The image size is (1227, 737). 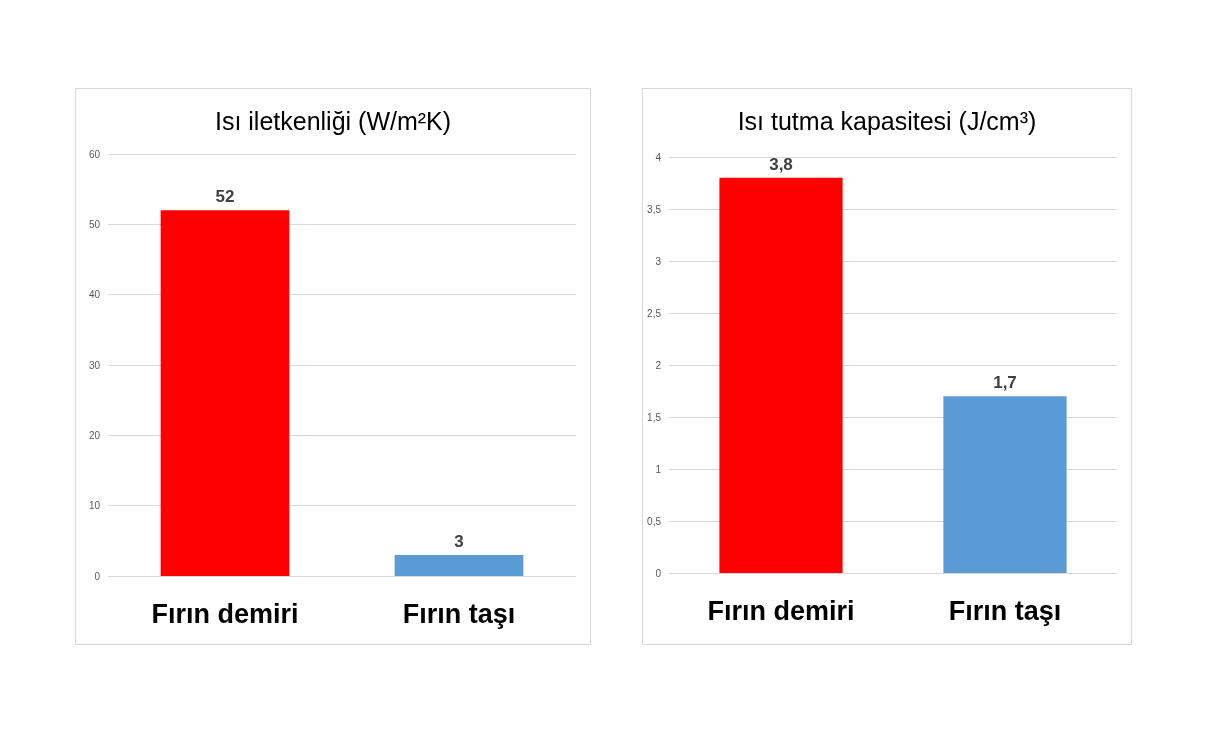 What do you see at coordinates (658, 261) in the screenshot?
I see `y-tick-label: 3` at bounding box center [658, 261].